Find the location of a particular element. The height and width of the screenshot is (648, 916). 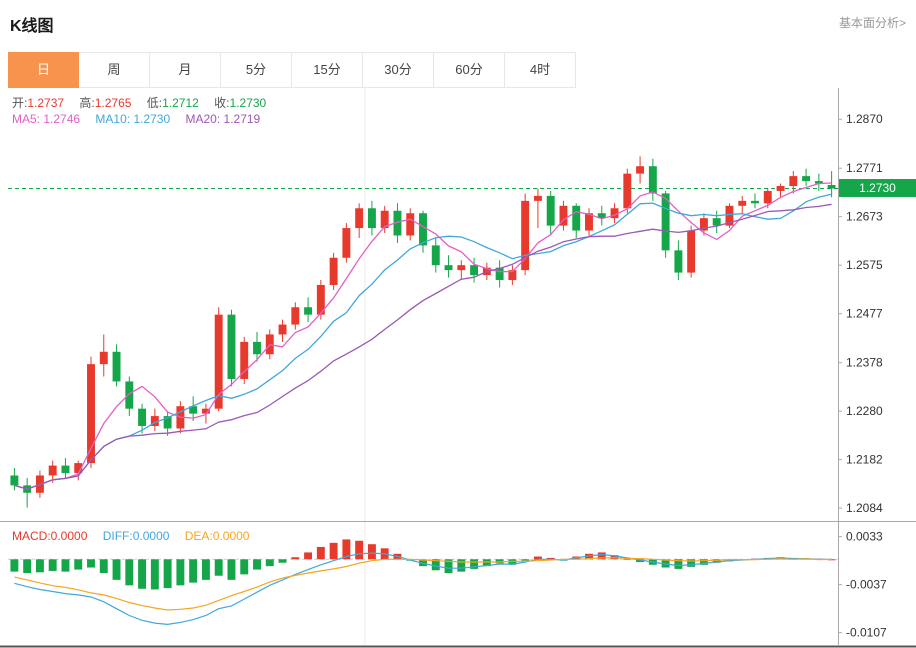

diff-readout: DIFF:0.0000 is located at coordinates (136, 536).